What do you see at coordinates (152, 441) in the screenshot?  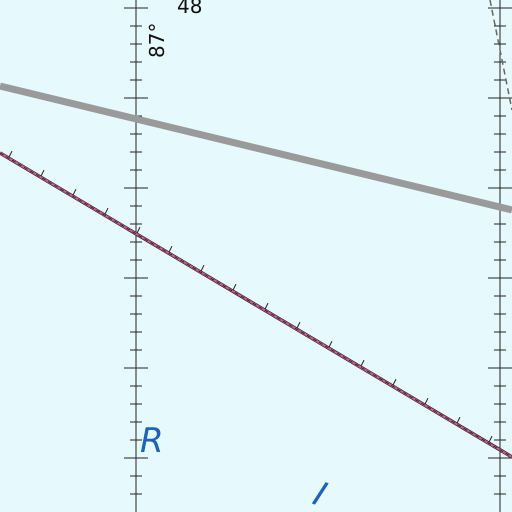 I see `water-label-letter-1: R` at bounding box center [152, 441].